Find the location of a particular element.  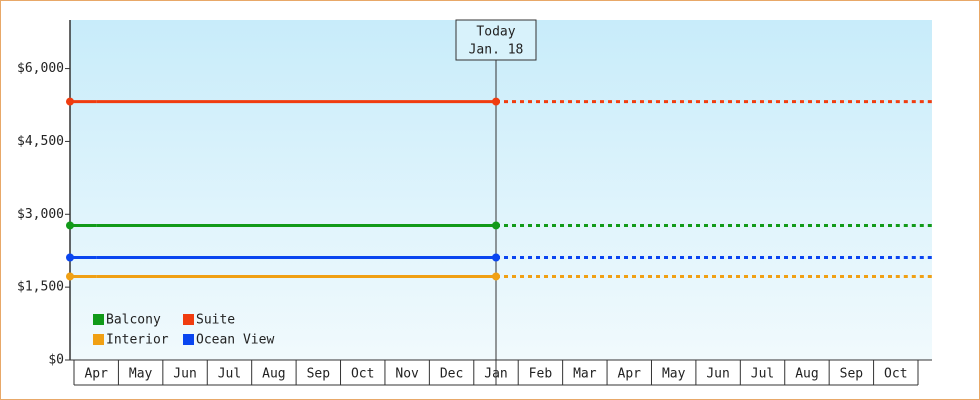

y-tick-label: $4,500 is located at coordinates (40, 141).